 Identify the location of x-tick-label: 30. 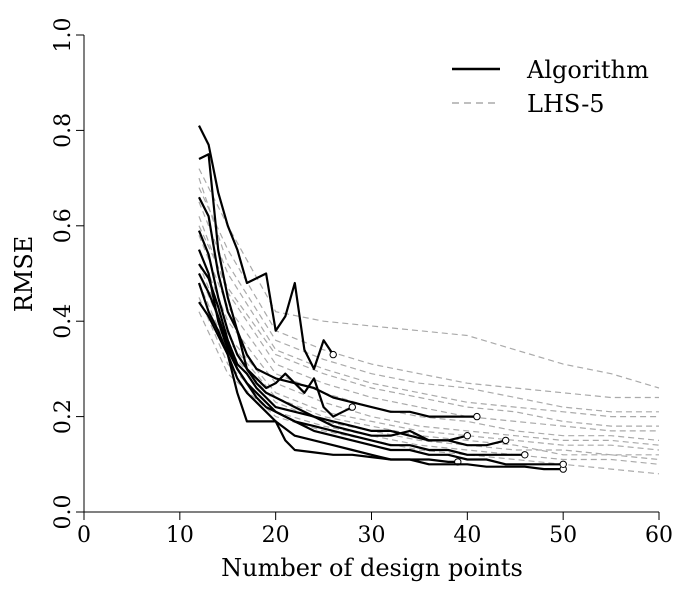
(372, 535).